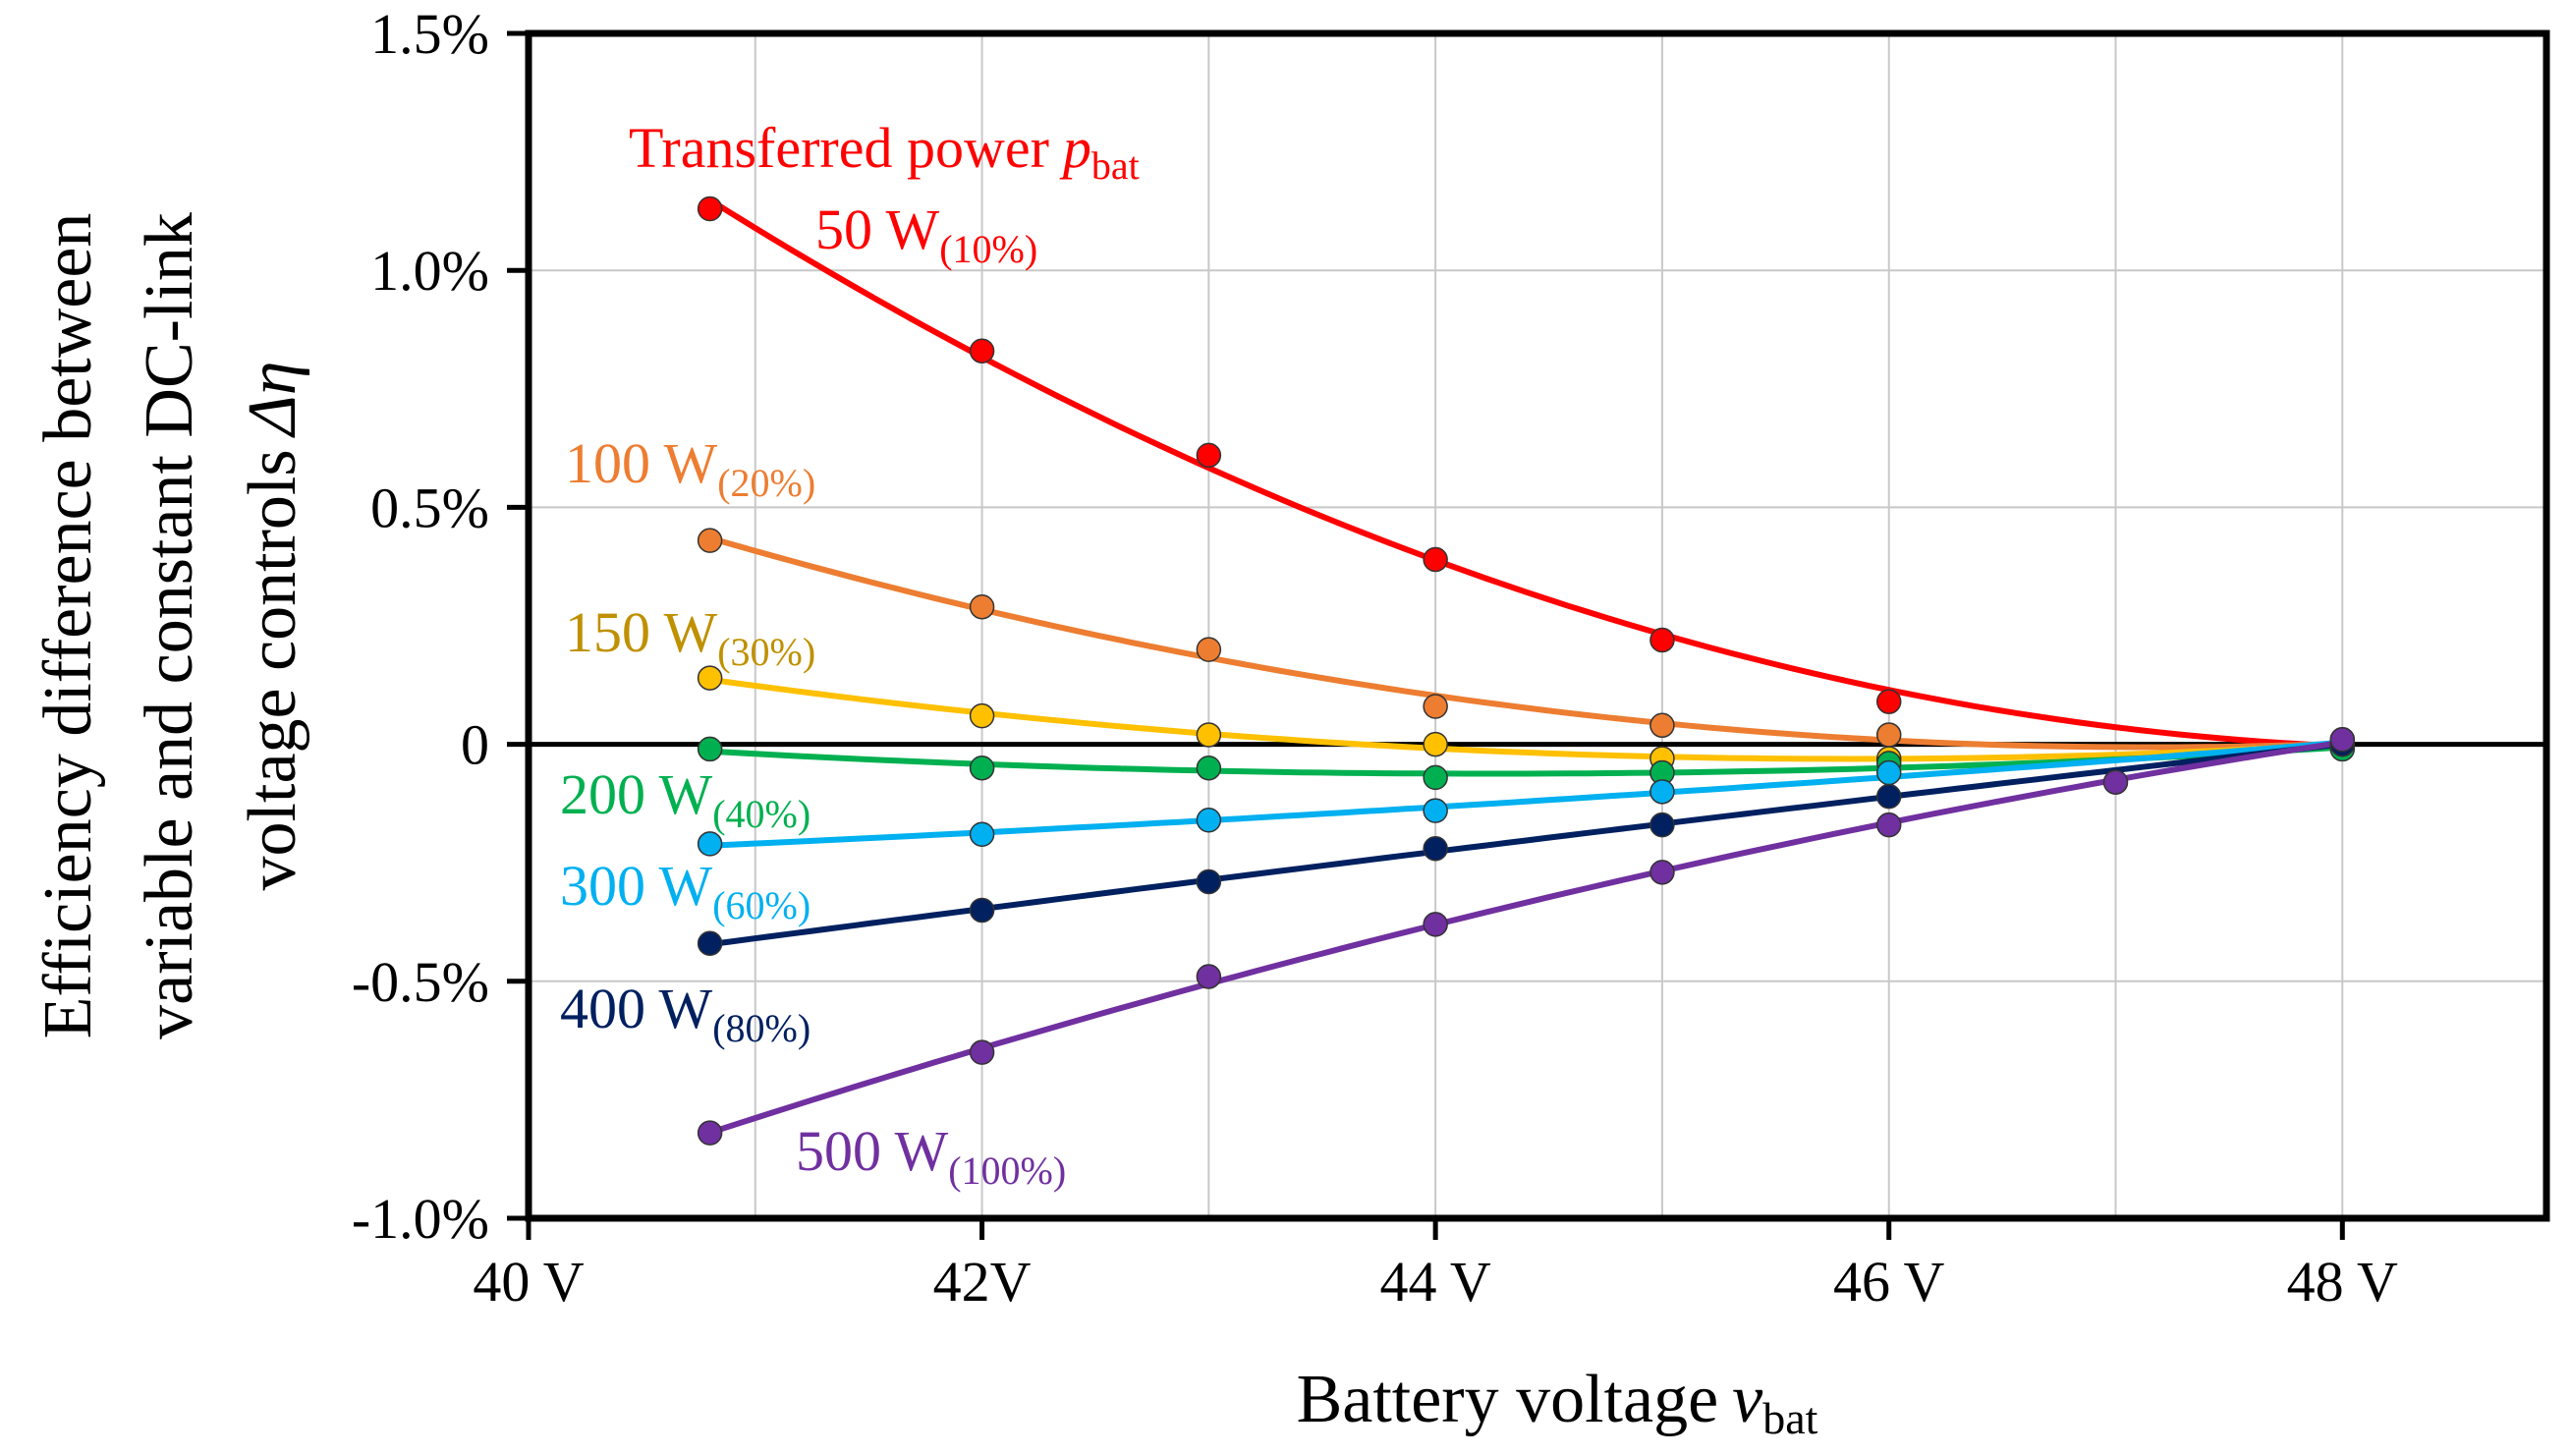 The width and height of the screenshot is (2571, 1456). What do you see at coordinates (877, 229) in the screenshot?
I see `series-label-power: 50 W` at bounding box center [877, 229].